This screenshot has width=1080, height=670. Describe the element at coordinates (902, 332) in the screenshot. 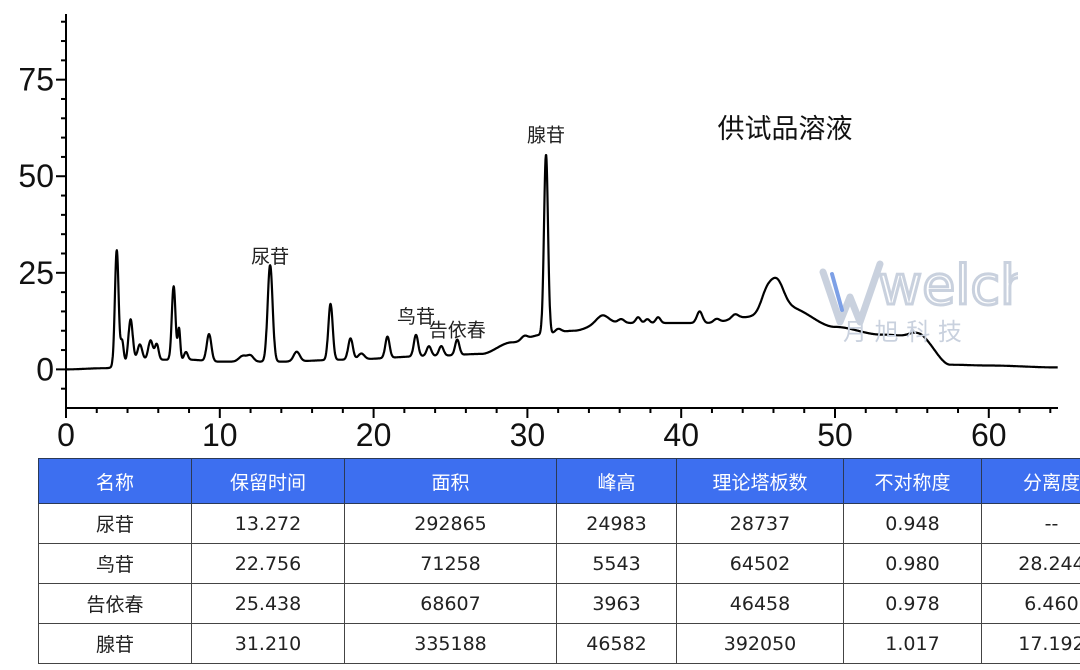

I see `watermark-cn: 月 旭 科 技` at that location.